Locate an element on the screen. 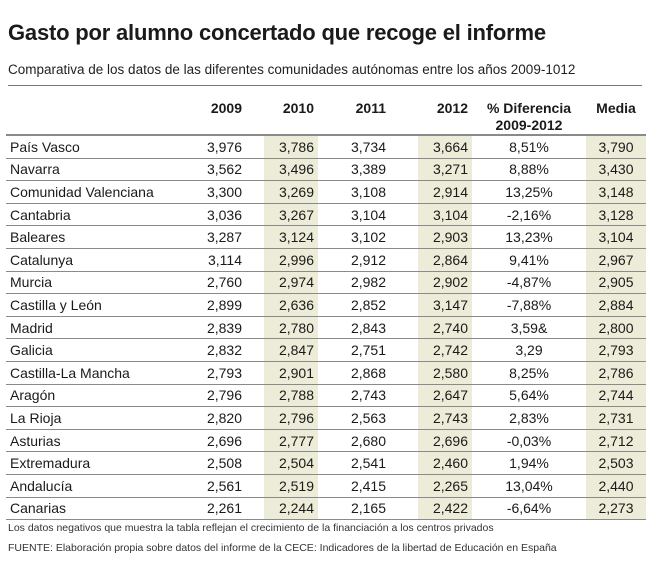 The width and height of the screenshot is (650, 567). value-2010-cell: 3,496 is located at coordinates (291, 169).